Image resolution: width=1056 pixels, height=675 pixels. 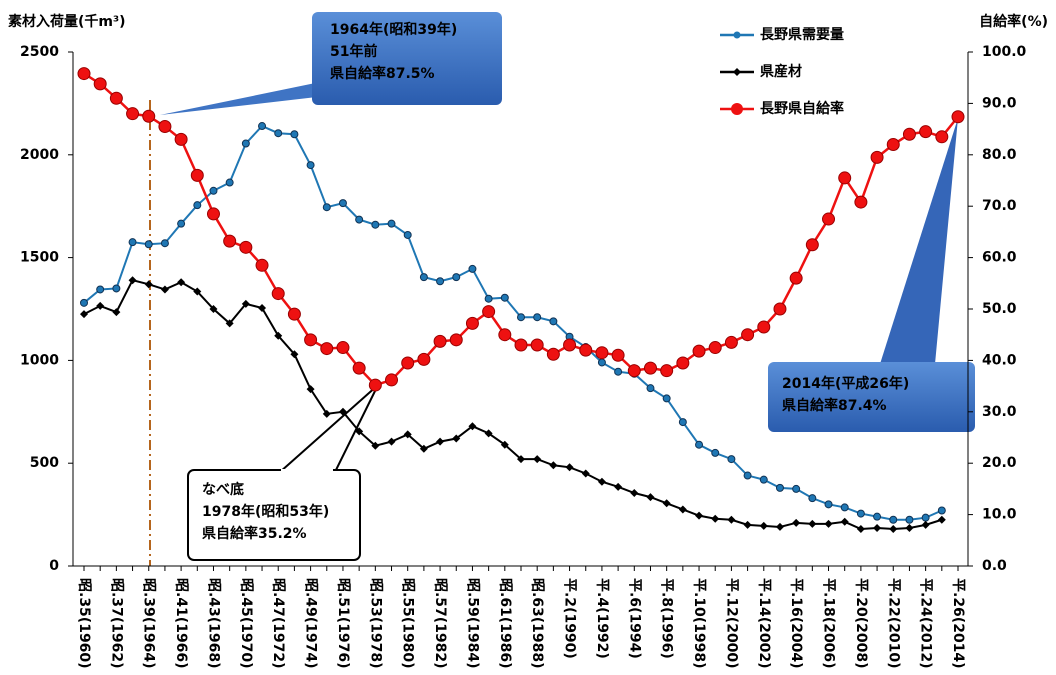 What do you see at coordinates (999, 309) in the screenshot?
I see `y2-tick-label: 50.0` at bounding box center [999, 309].